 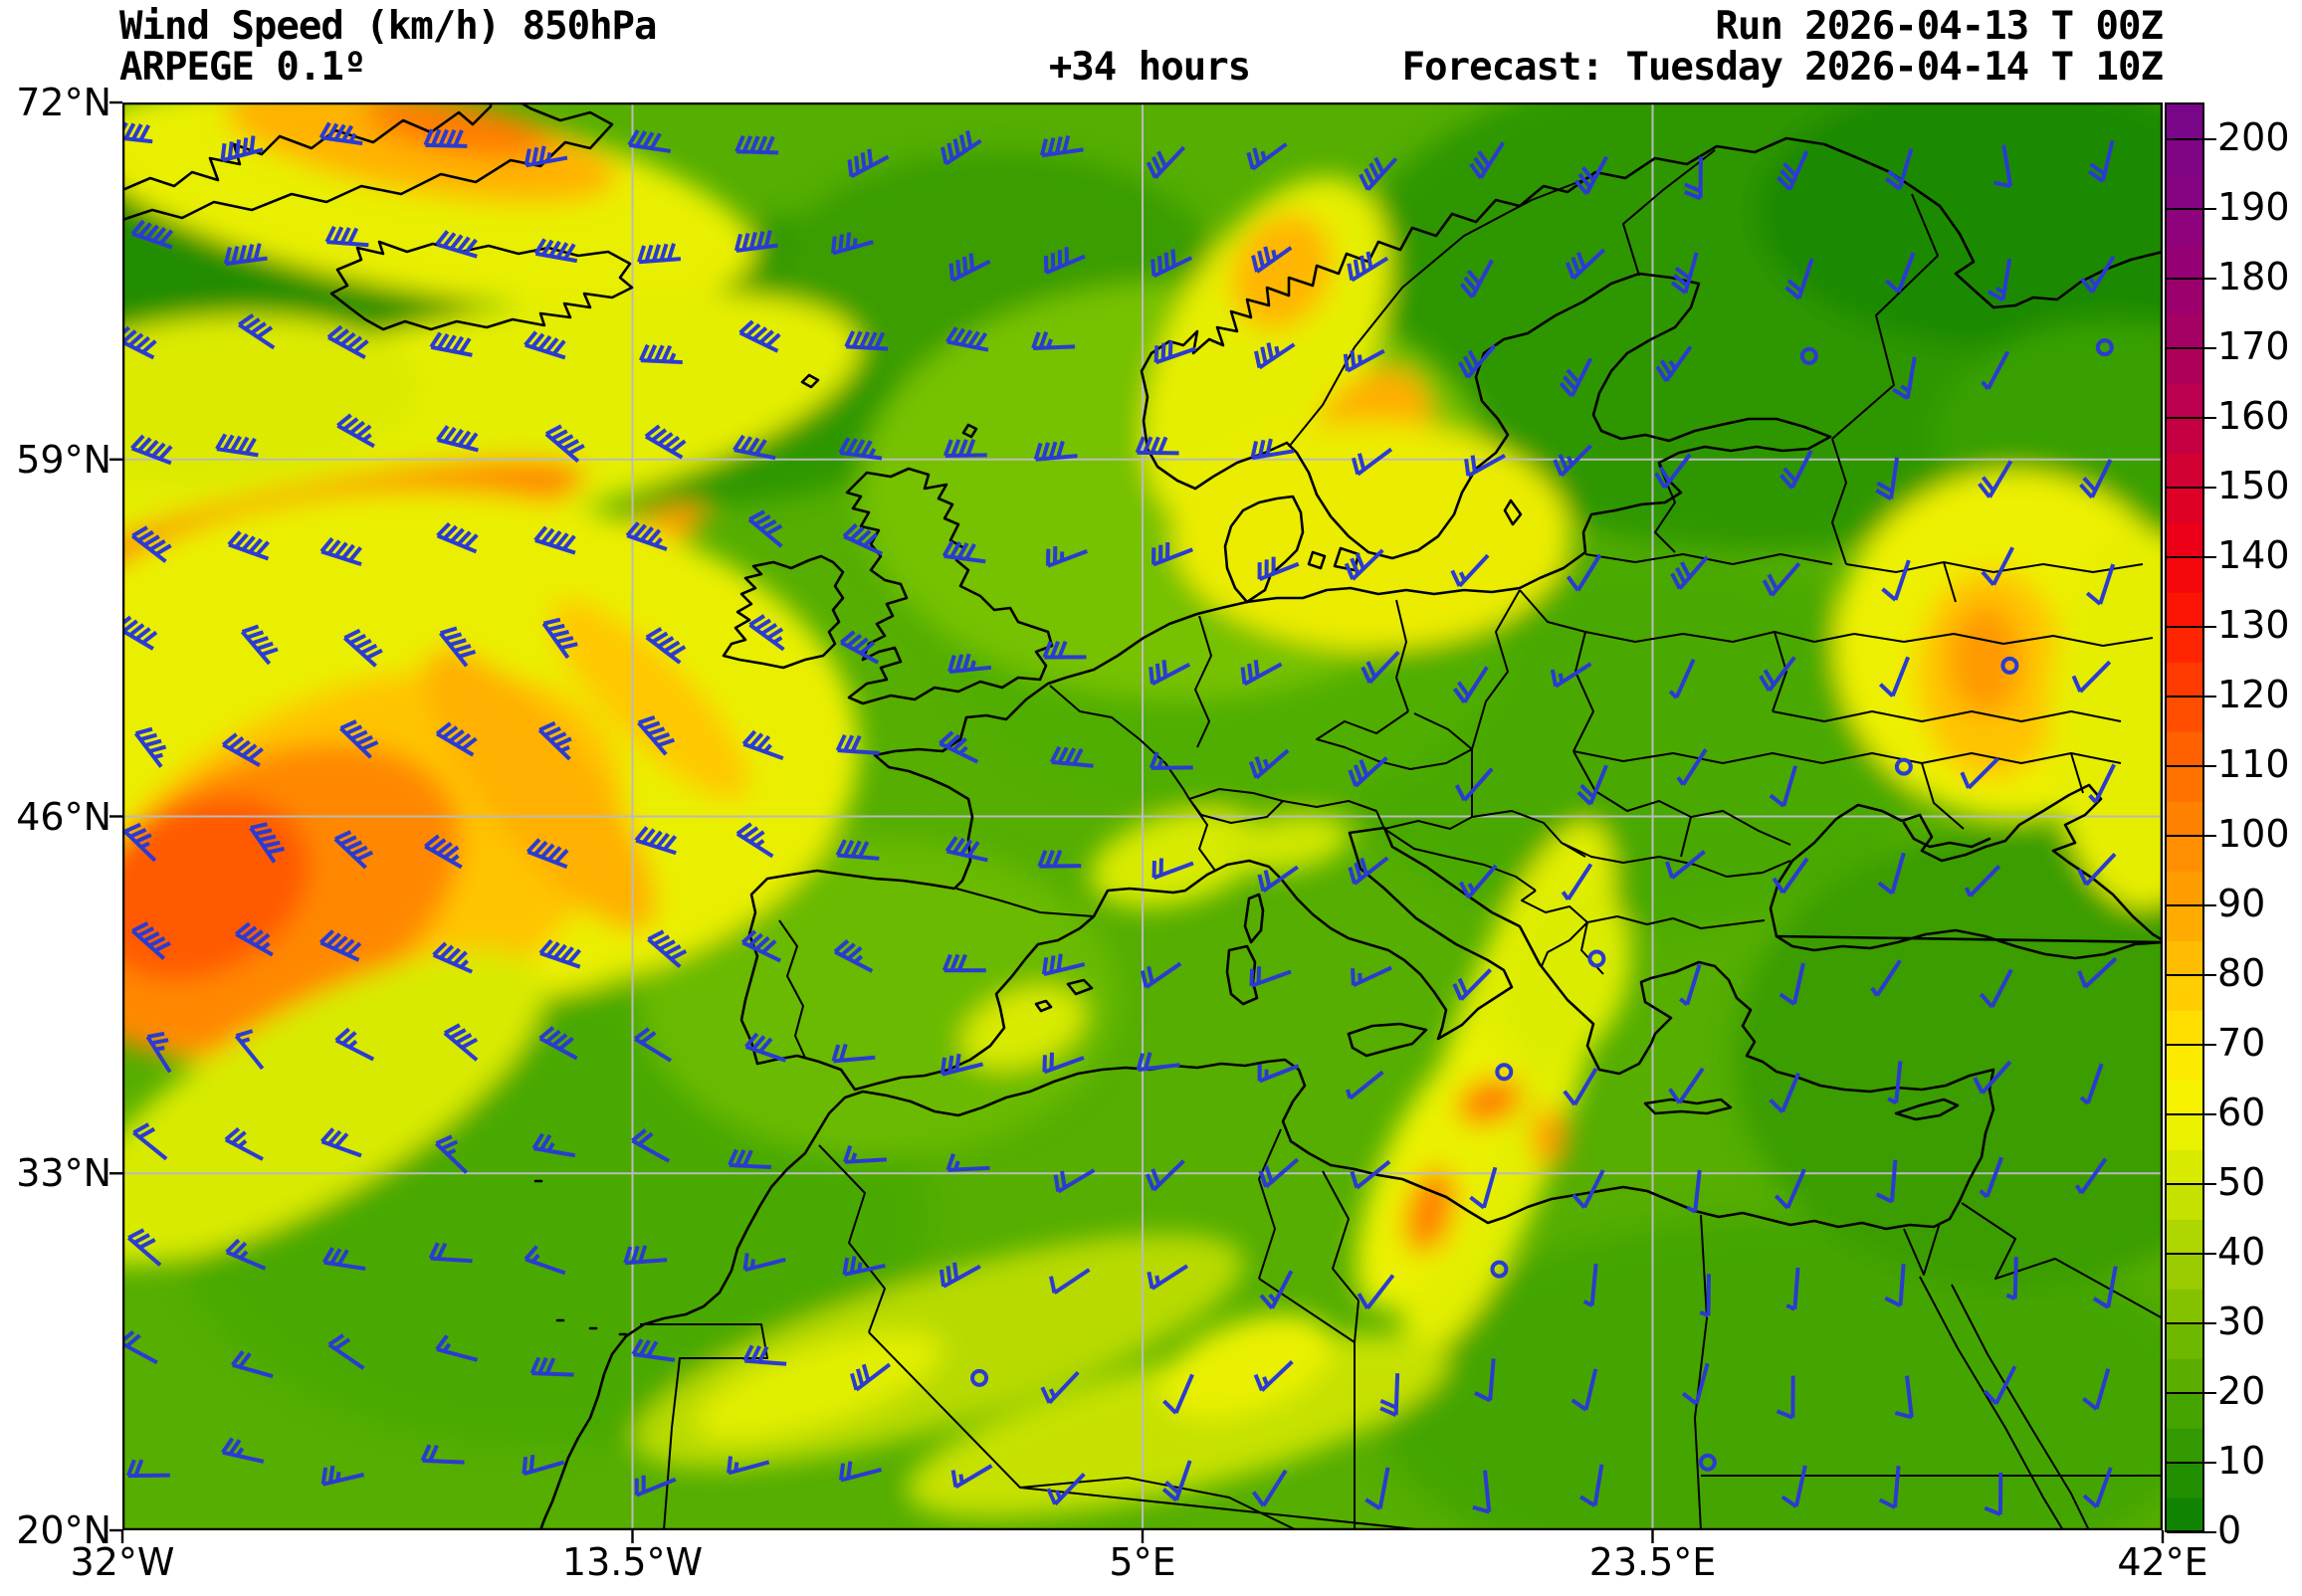 I want to click on colorbar, so click(x=2190, y=817).